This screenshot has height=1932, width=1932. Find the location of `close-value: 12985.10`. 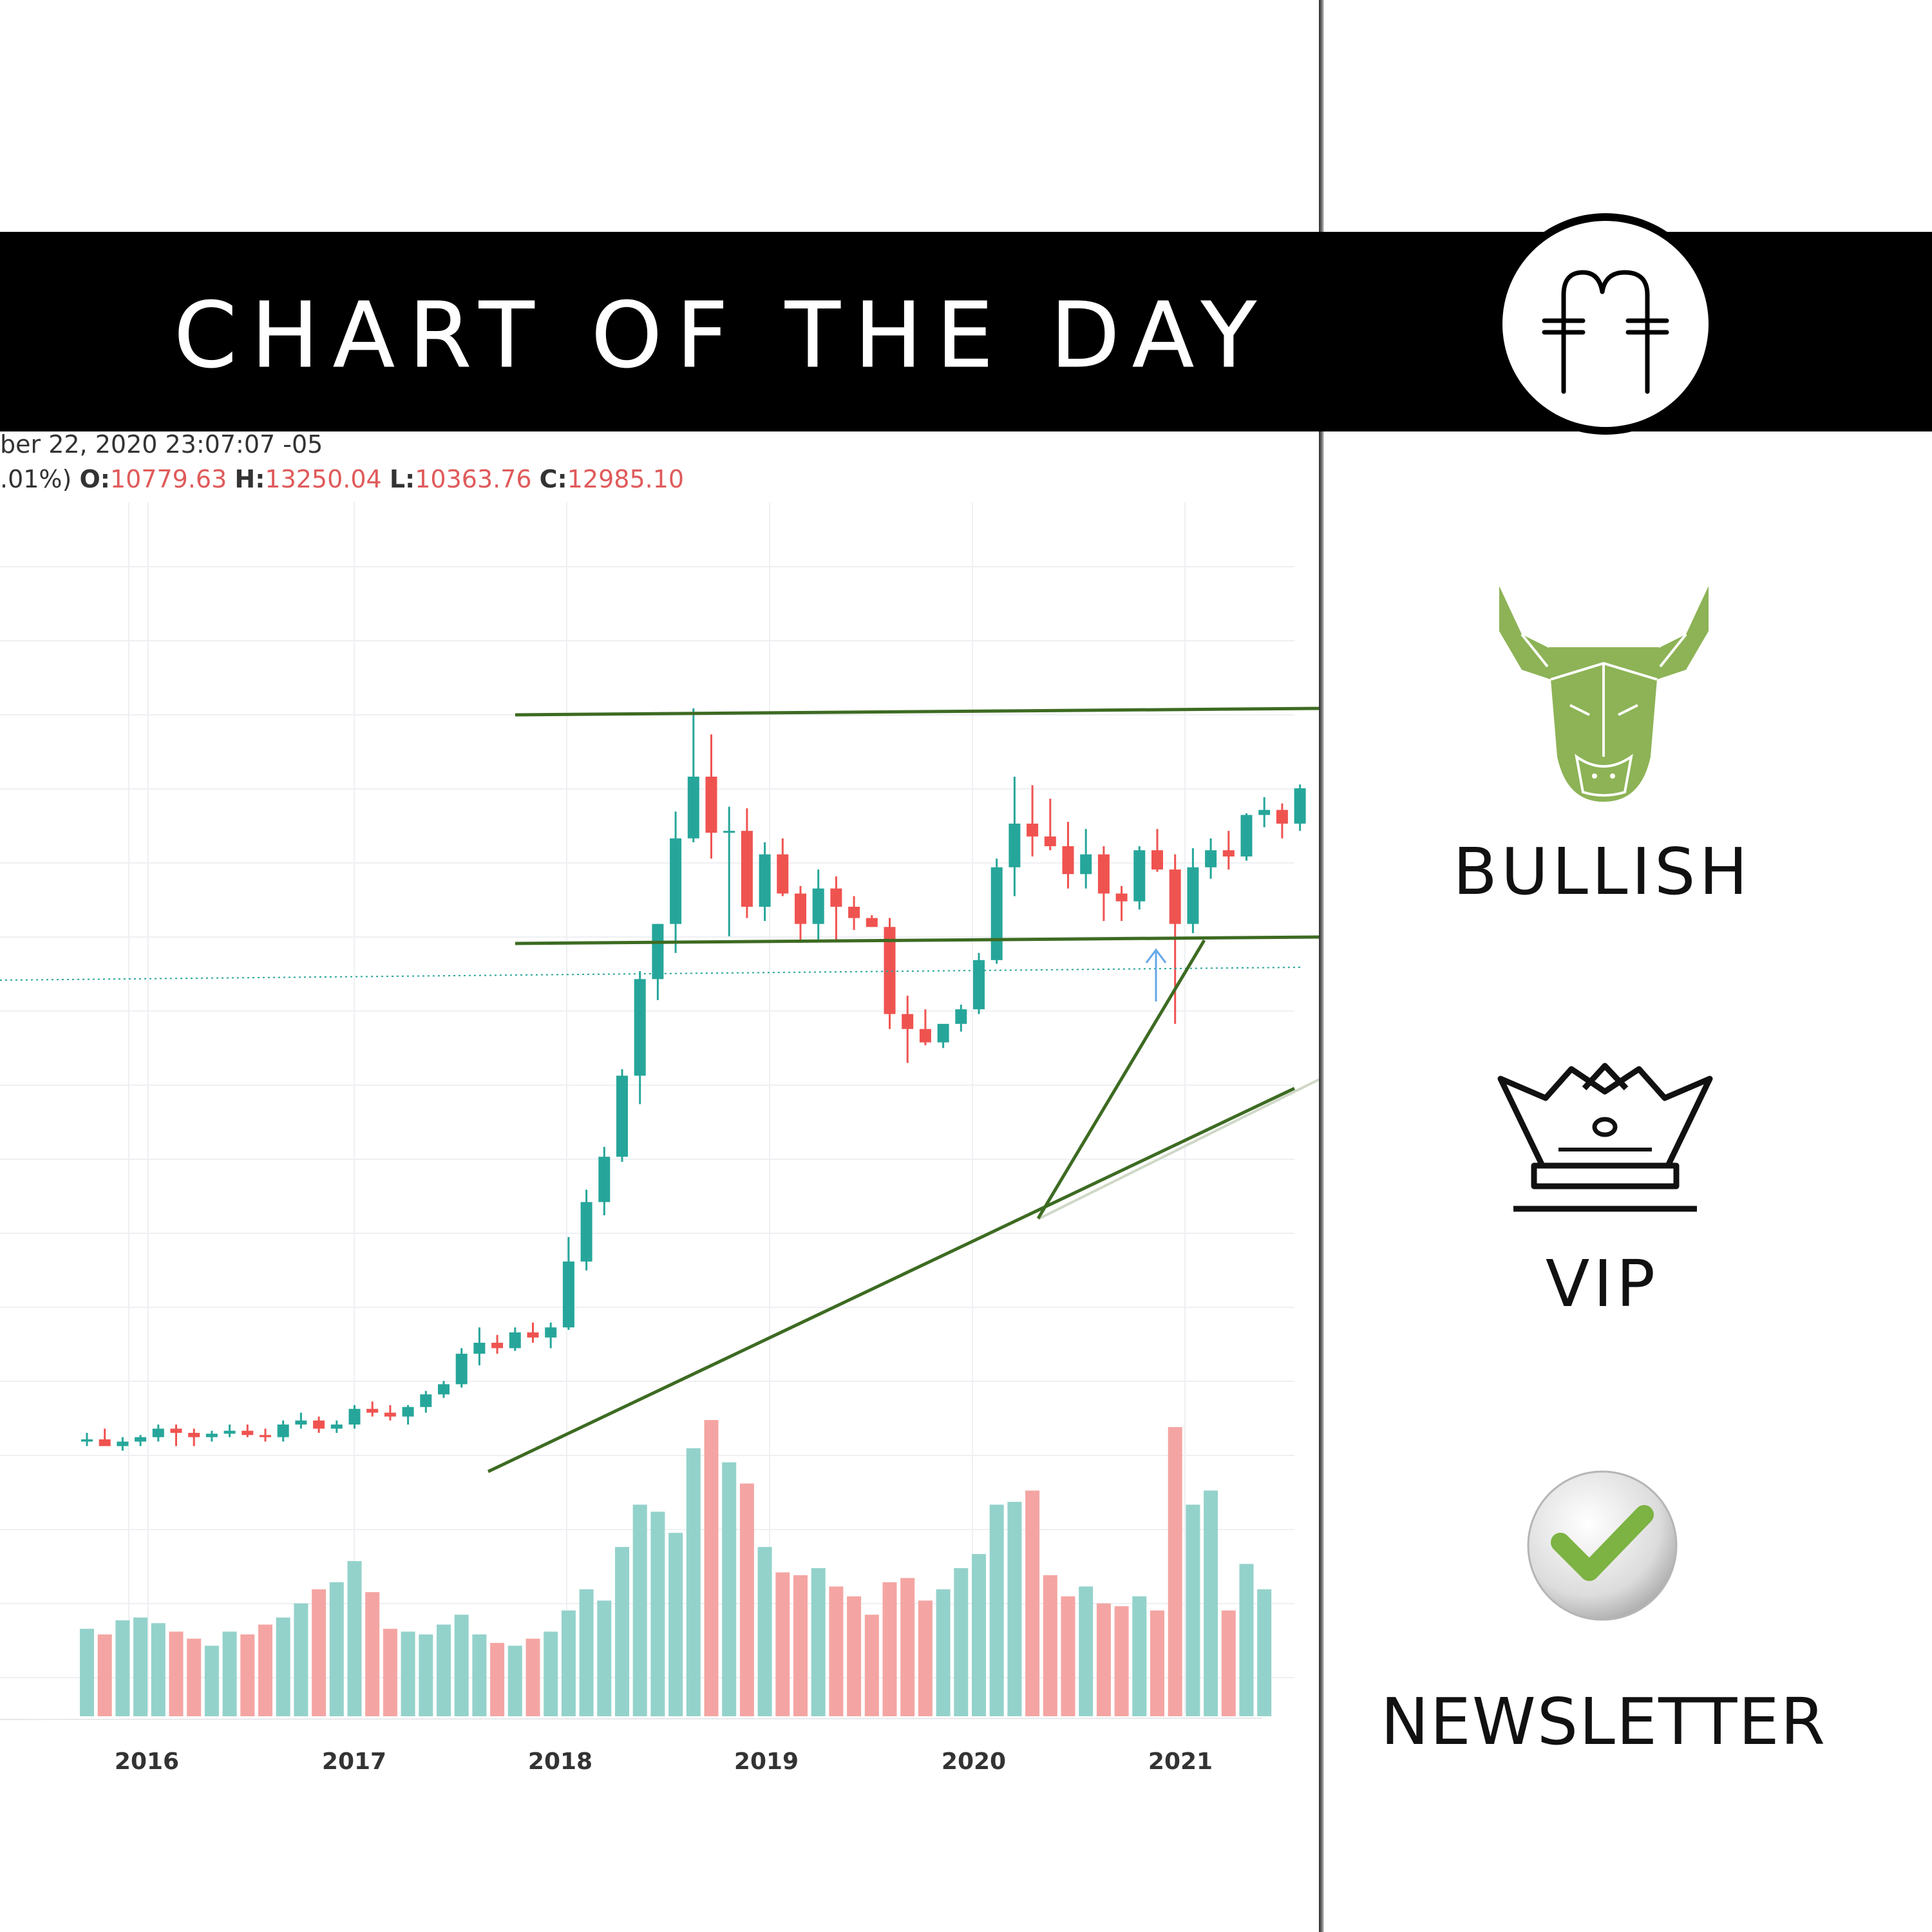

close-value: 12985.10 is located at coordinates (626, 479).